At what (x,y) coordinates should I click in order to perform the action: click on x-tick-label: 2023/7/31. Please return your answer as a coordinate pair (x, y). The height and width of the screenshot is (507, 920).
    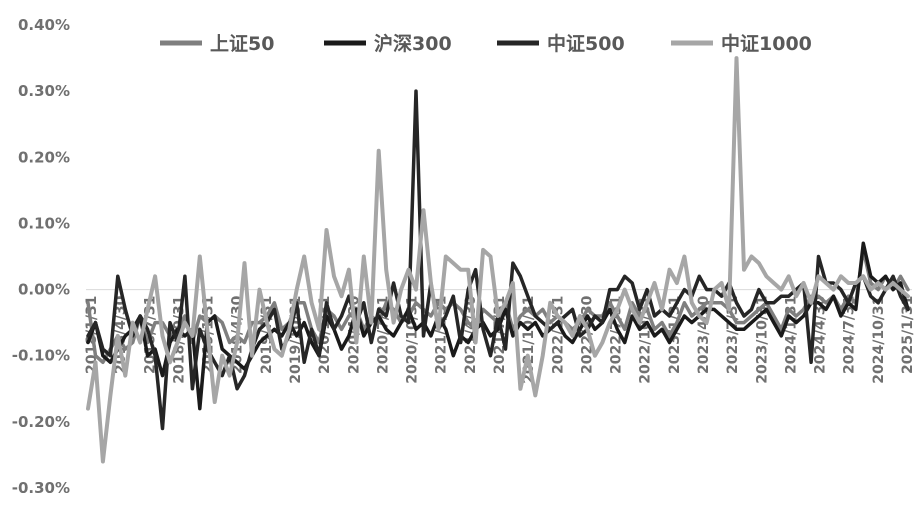
    Looking at the image, I should click on (733, 335).